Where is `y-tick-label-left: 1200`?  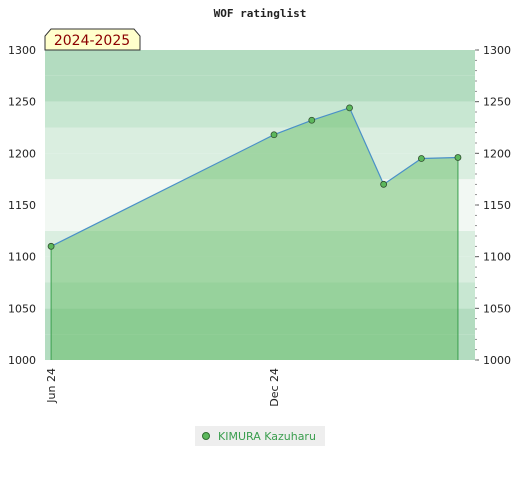 y-tick-label-left: 1200 is located at coordinates (22, 153).